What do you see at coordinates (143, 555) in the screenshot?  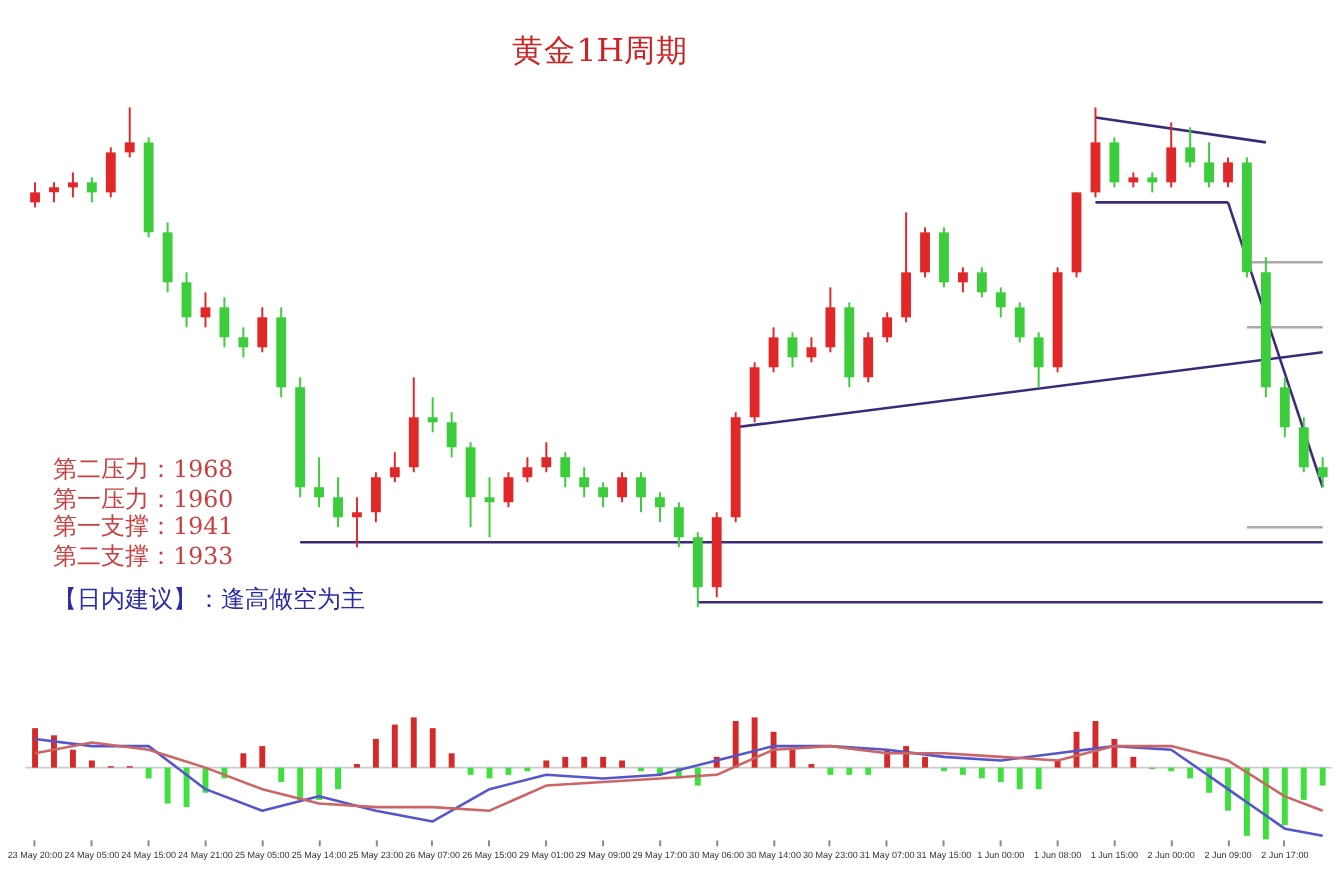 I see `annotation: 第二支撑：1933` at bounding box center [143, 555].